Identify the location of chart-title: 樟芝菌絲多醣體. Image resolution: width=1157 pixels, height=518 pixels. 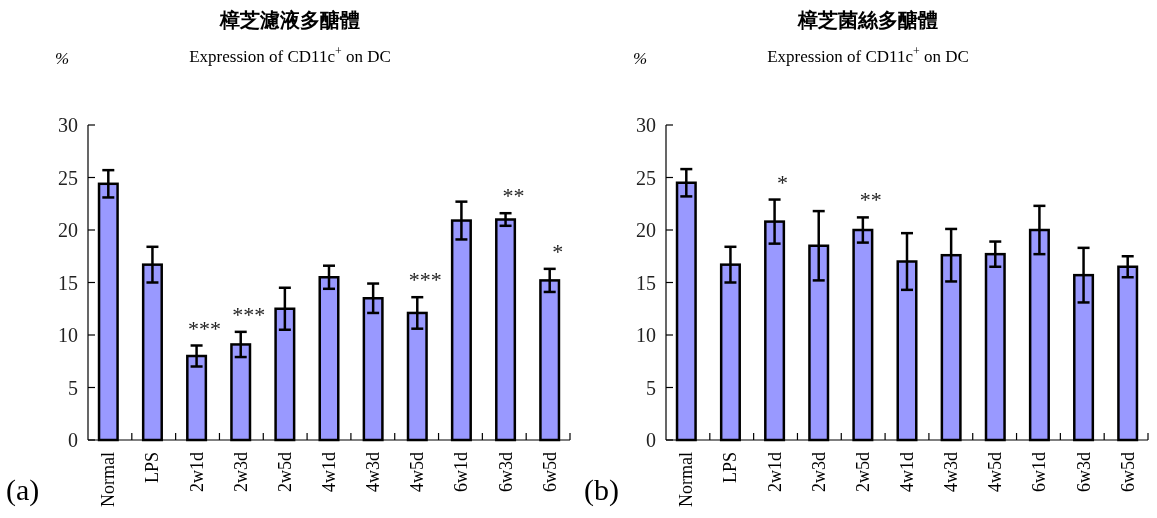
(867, 20).